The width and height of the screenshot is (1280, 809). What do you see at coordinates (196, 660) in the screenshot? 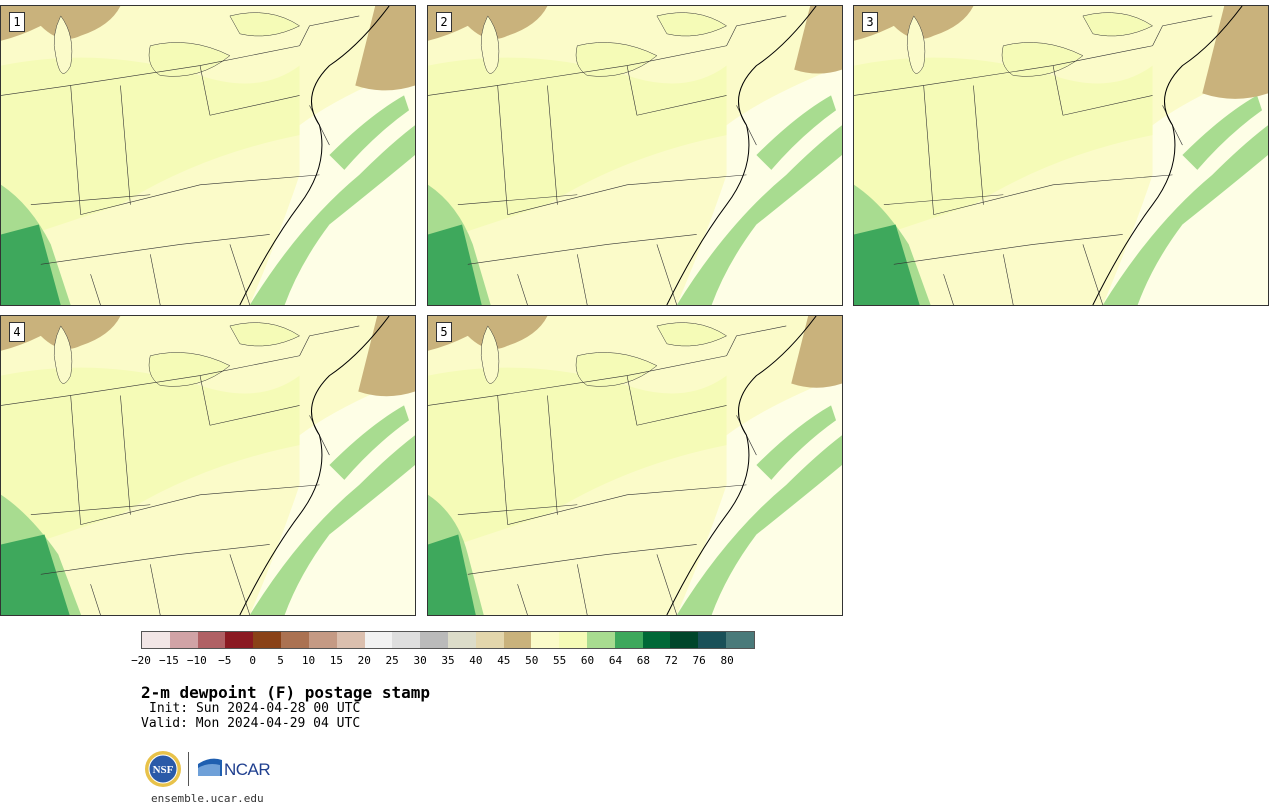
I see `colorbar-tick-label: −10` at bounding box center [196, 660].